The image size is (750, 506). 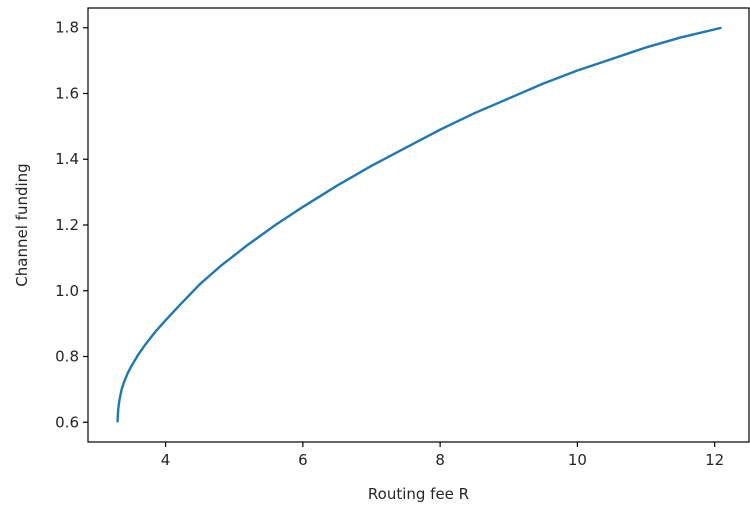 What do you see at coordinates (67, 225) in the screenshot?
I see `y-tick-label: 1.2` at bounding box center [67, 225].